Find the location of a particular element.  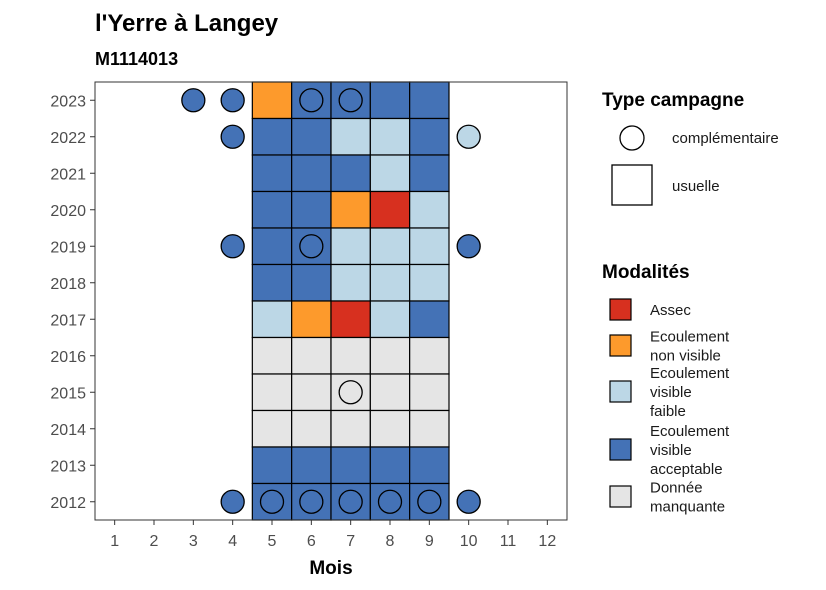

legend-swatch-donnee_manquante is located at coordinates (620, 496).